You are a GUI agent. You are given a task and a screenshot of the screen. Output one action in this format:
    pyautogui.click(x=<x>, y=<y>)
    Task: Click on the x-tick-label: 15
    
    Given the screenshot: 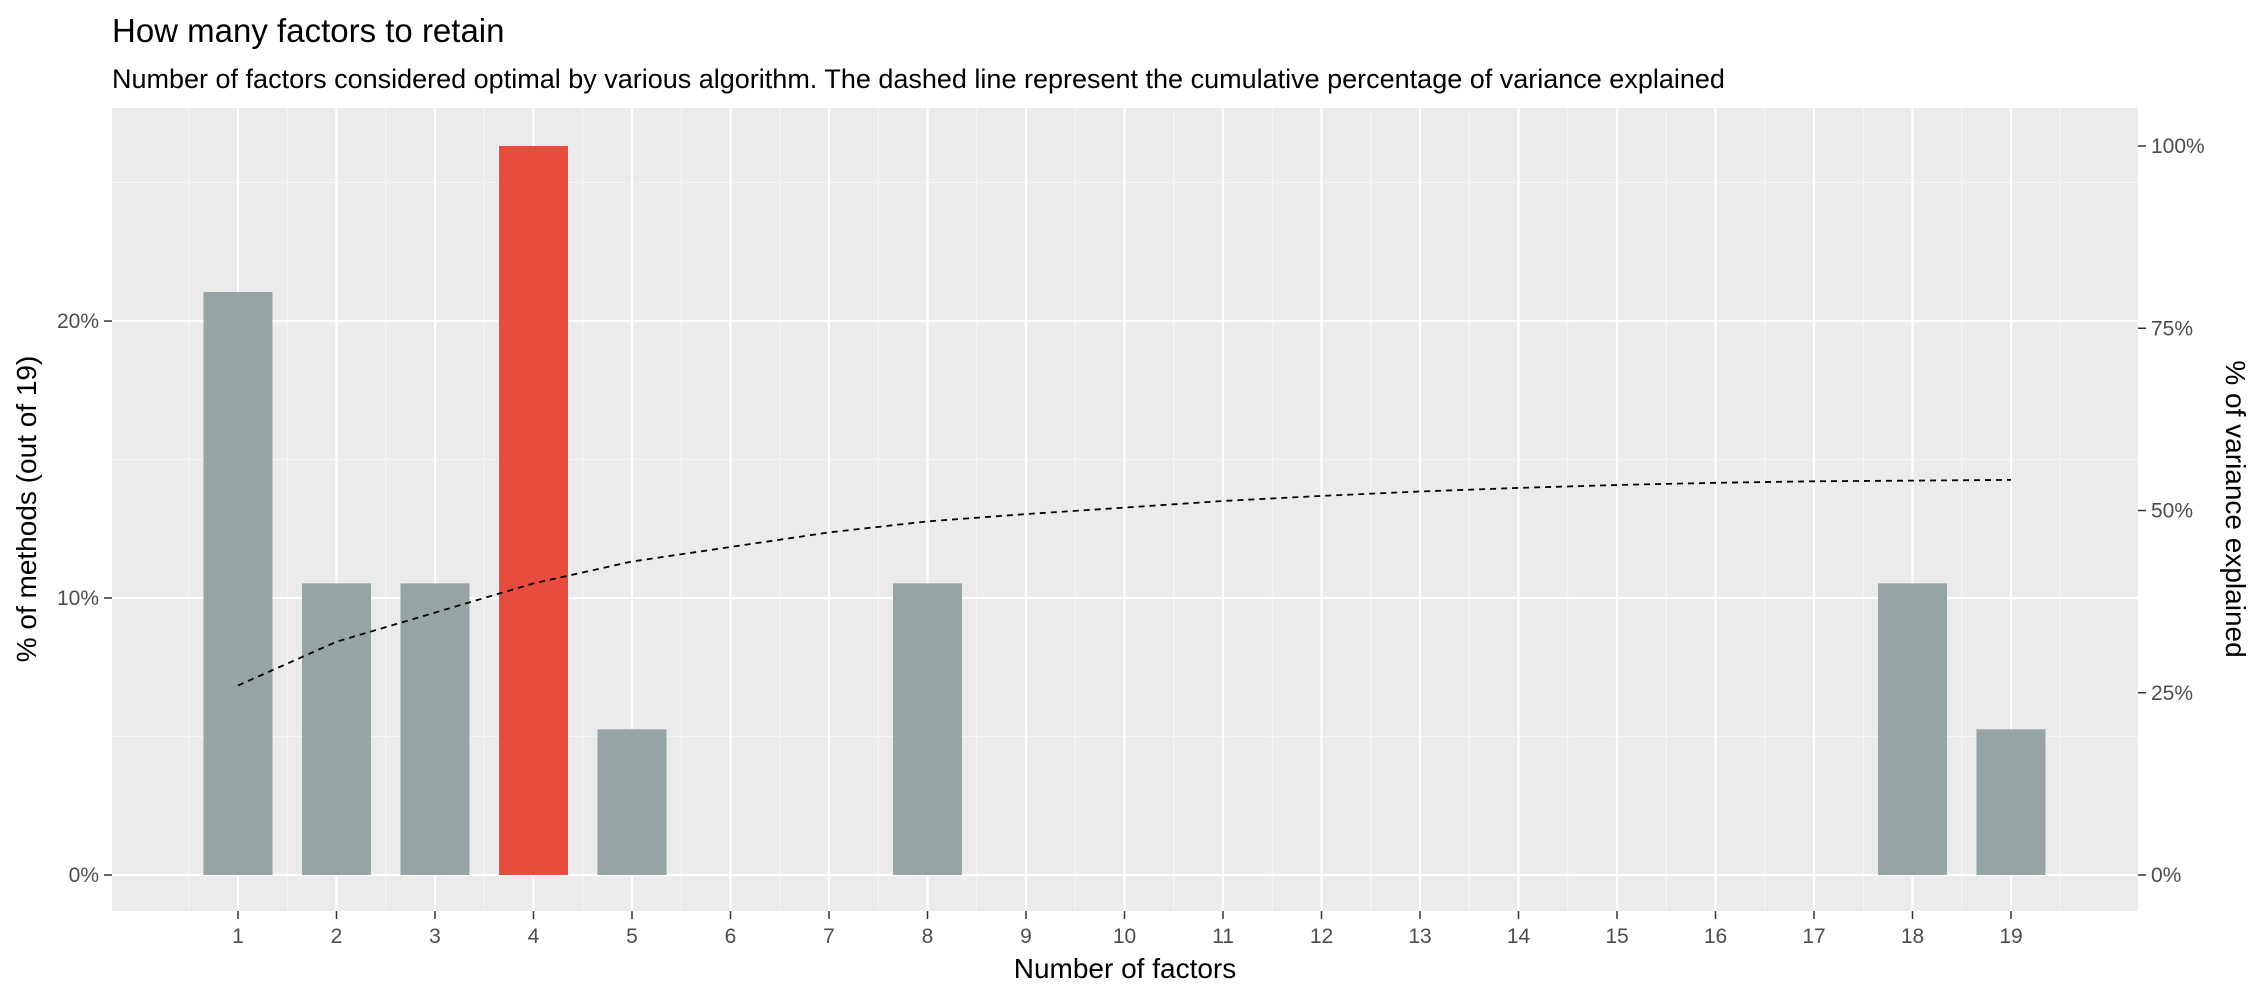 What is the action you would take?
    pyautogui.click(x=1616, y=936)
    